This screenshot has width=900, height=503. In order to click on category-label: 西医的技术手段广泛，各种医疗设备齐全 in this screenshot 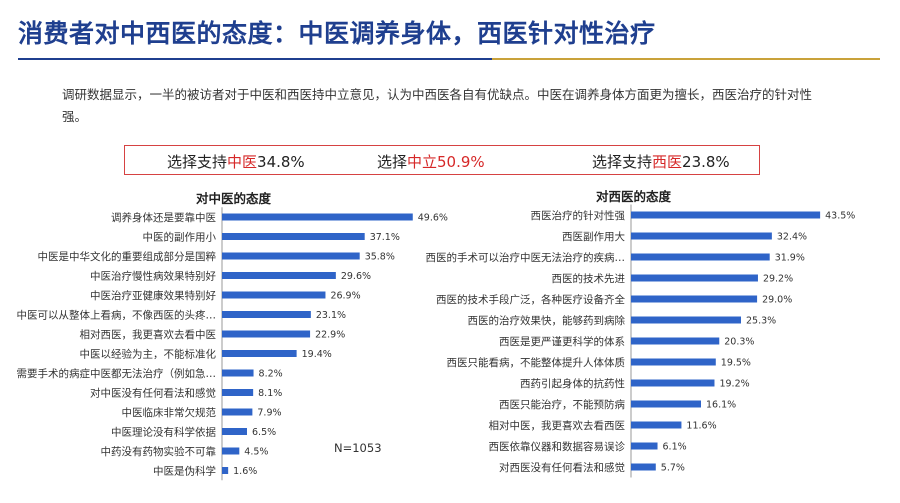, I will do `click(530, 299)`.